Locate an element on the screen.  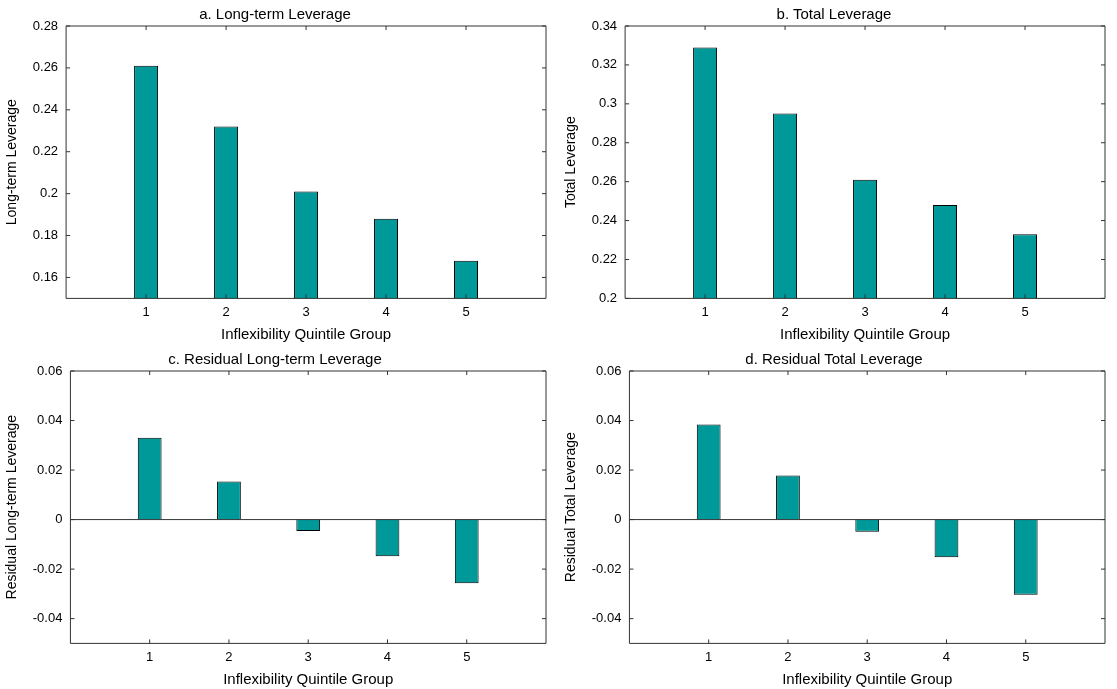
y-axis-title: Residual Long-term Leverage is located at coordinates (11, 507).